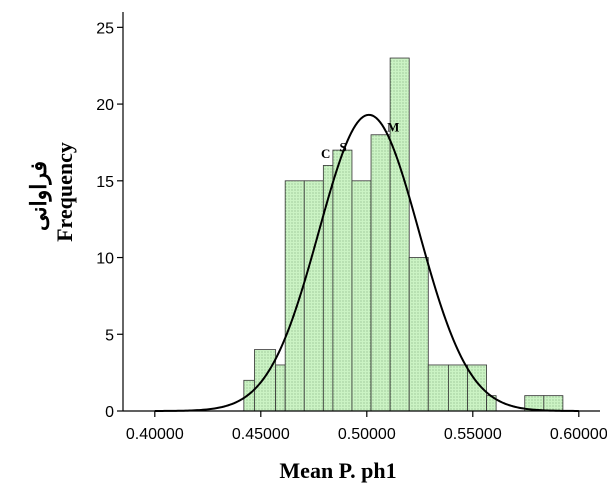  Describe the element at coordinates (39, 196) in the screenshot. I see `y-axis-title-persian: فراوانی` at that location.